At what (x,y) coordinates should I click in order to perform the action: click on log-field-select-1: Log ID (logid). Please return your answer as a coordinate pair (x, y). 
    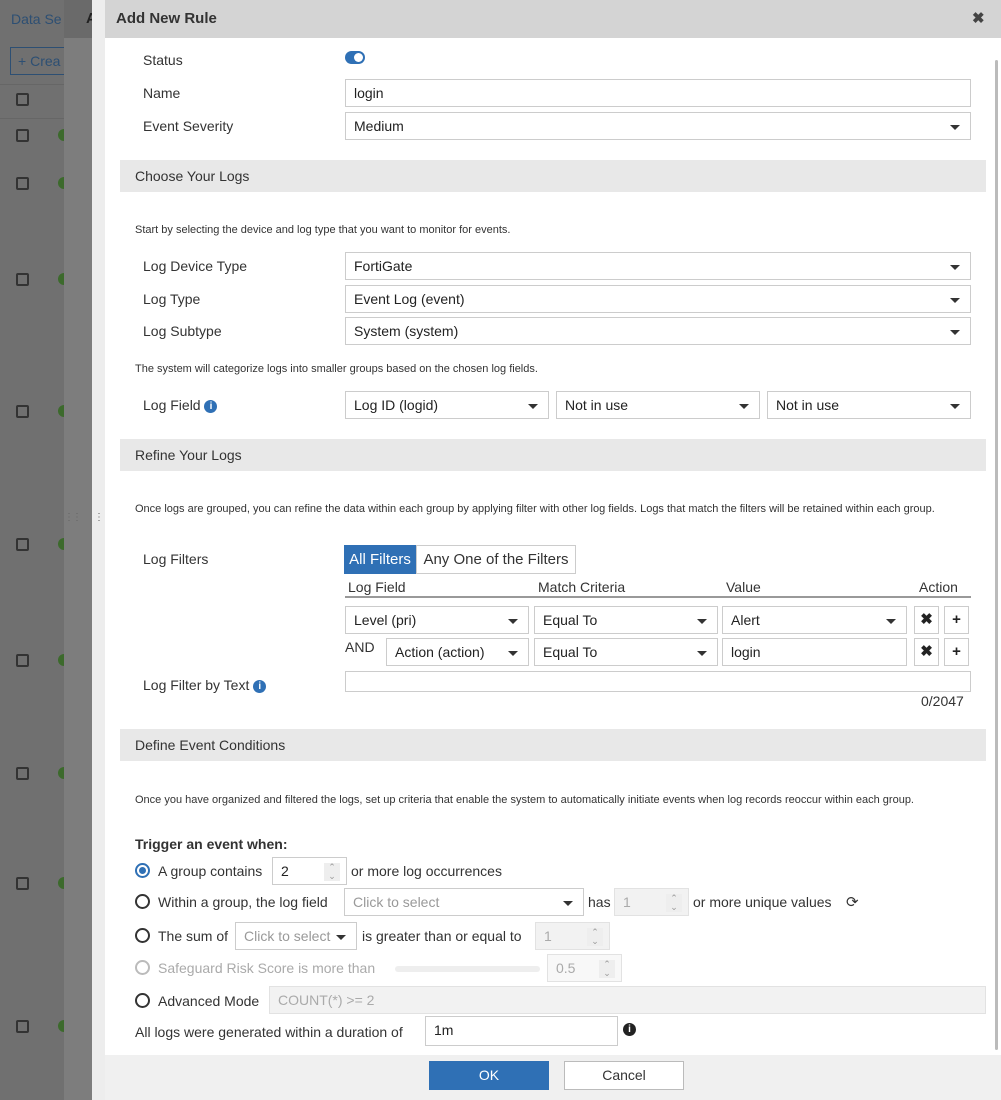
    Looking at the image, I should click on (447, 405).